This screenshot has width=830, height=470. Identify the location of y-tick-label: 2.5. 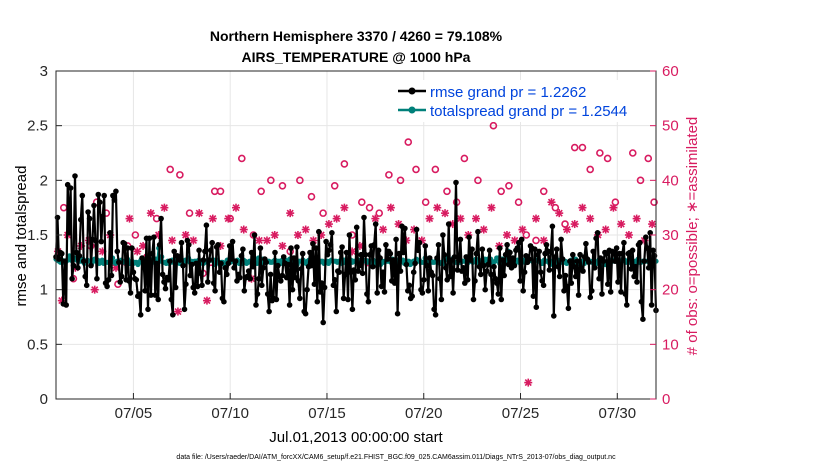
(37, 126).